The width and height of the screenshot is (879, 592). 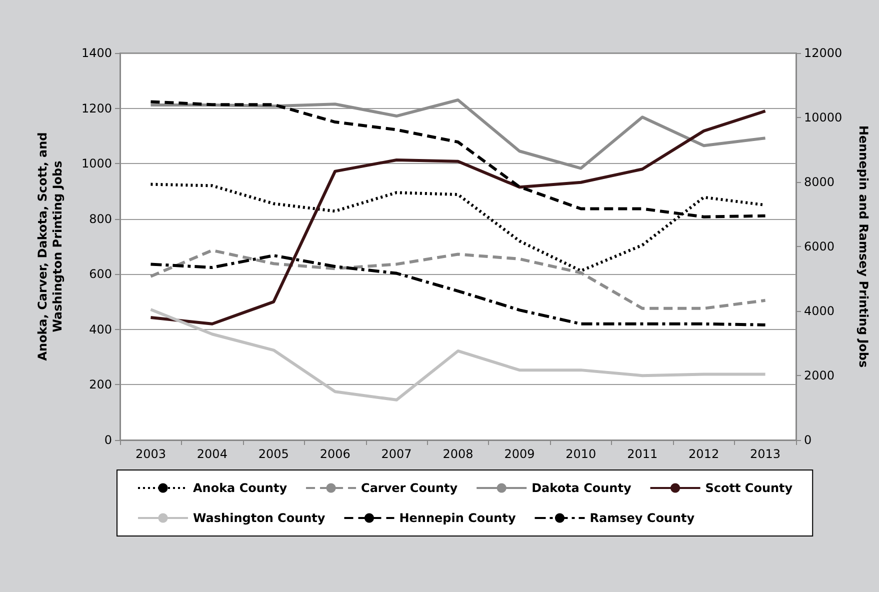 What do you see at coordinates (50, 246) in the screenshot?
I see `y-axis-title: Anoka, Carver, Dakota, Scott, and Washington Printing Jobs` at bounding box center [50, 246].